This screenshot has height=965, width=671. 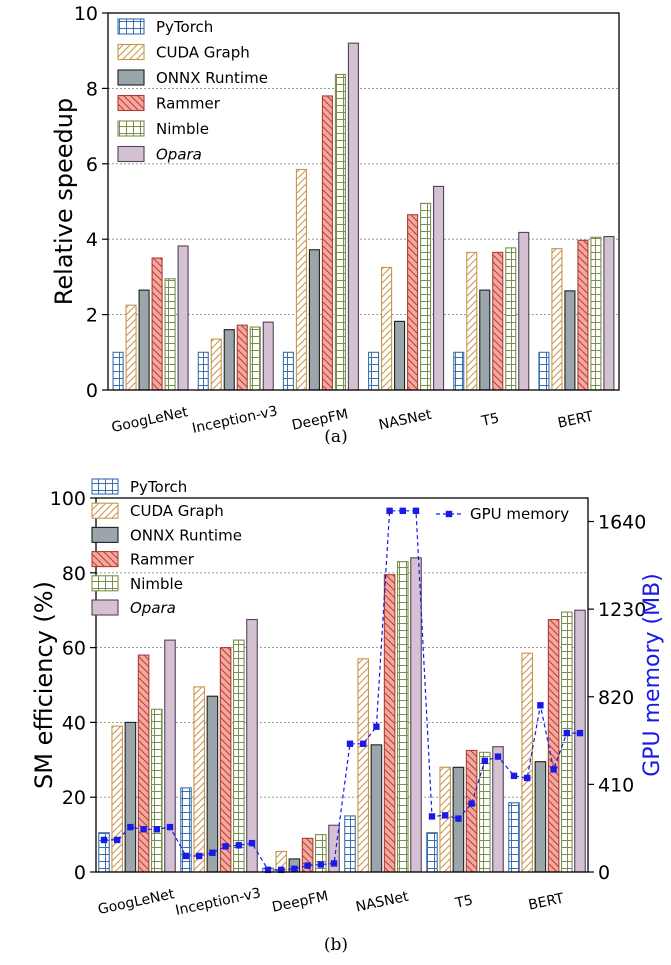 I want to click on bar-nimble-nasnet, so click(x=402, y=717).